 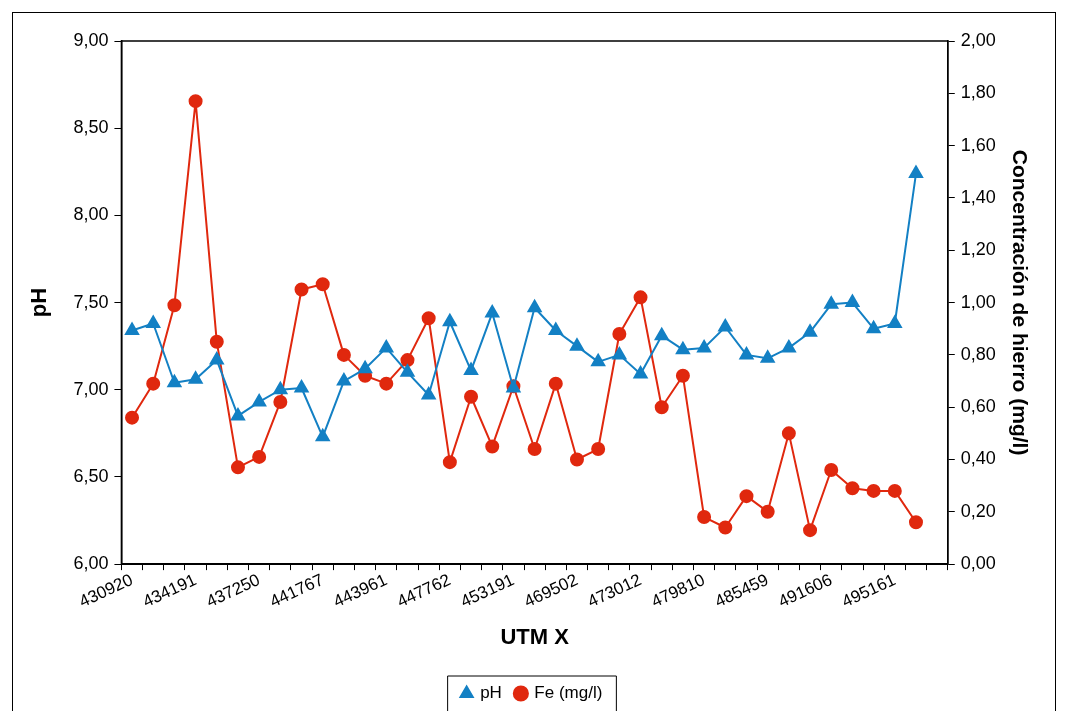 What do you see at coordinates (978, 510) in the screenshot?
I see `y2-tick-label: 0,20` at bounding box center [978, 510].